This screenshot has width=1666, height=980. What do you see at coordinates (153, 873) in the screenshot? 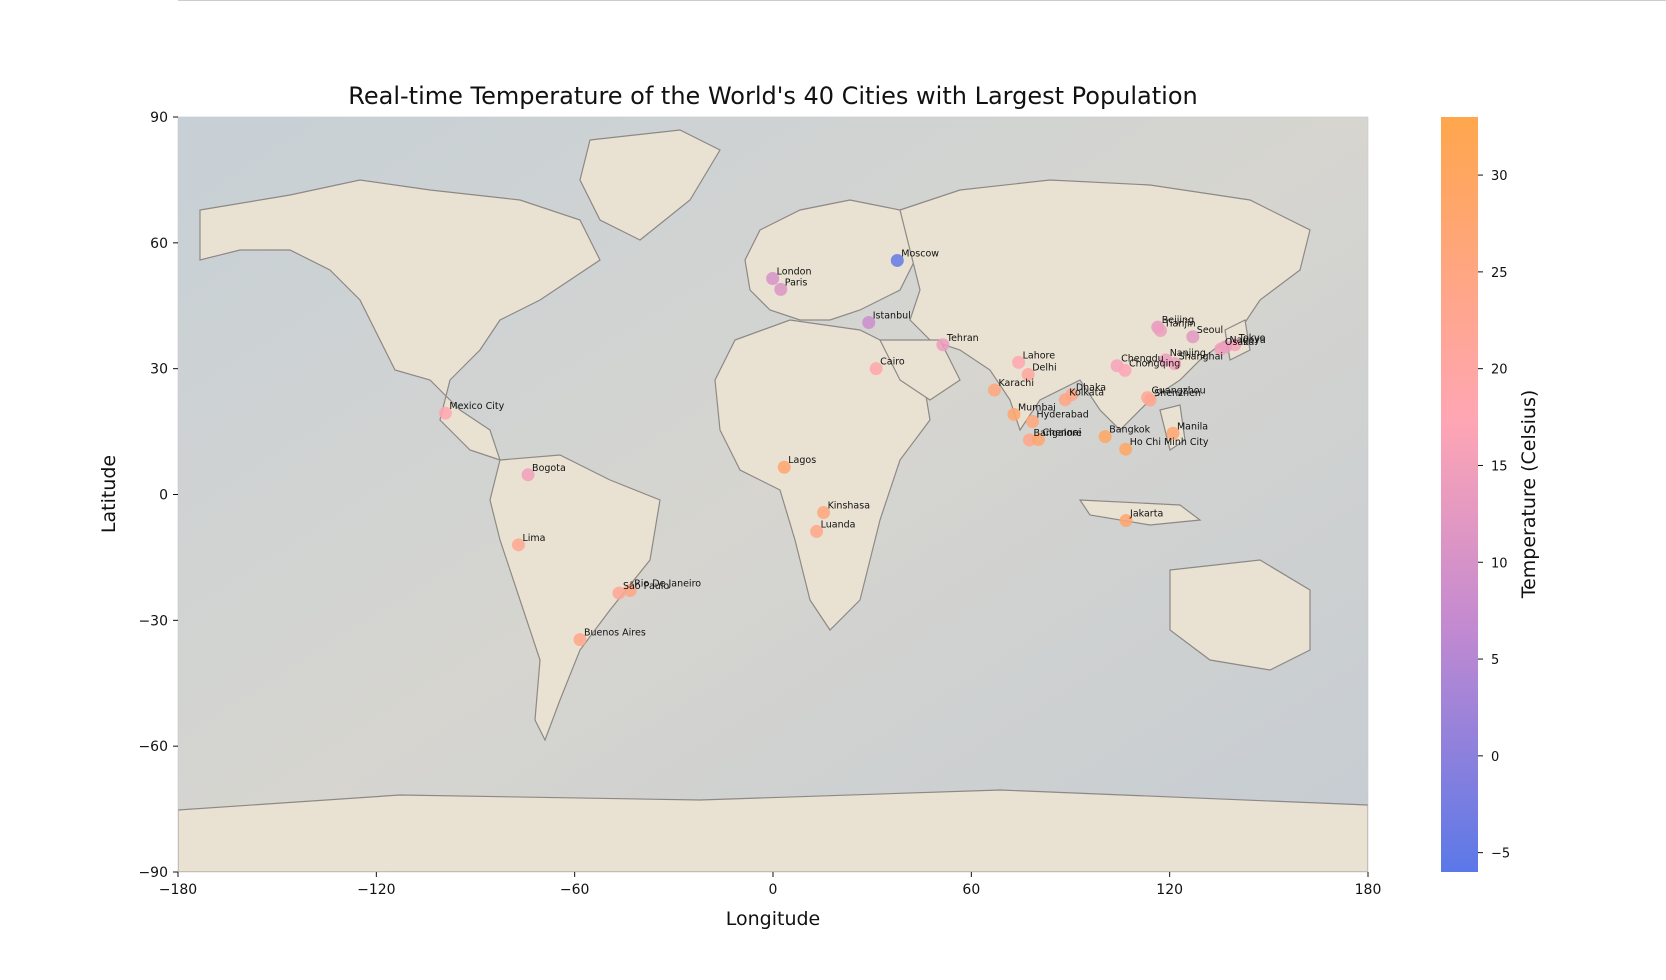
I see `y-tick-label: −90` at bounding box center [153, 873].